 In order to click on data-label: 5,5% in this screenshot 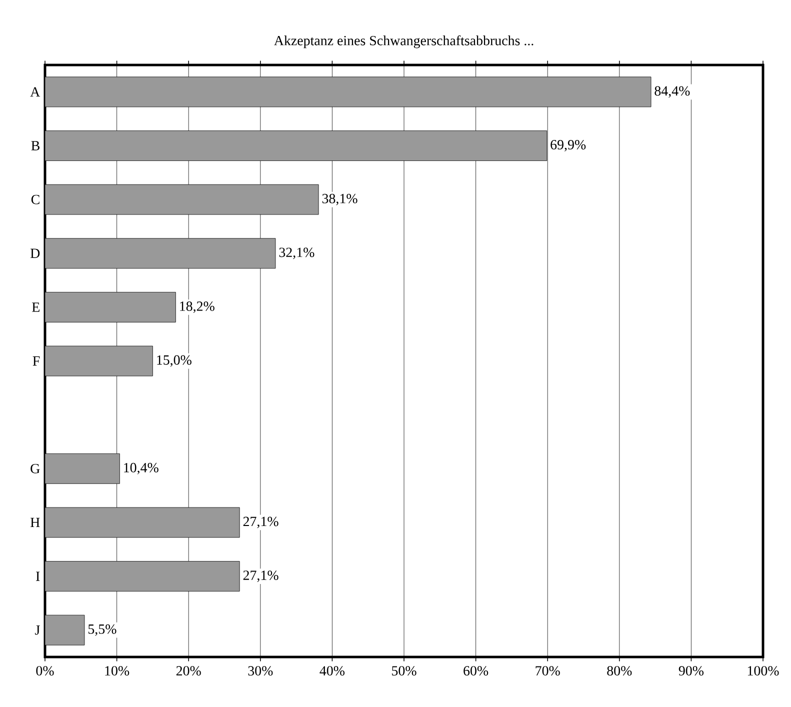, I will do `click(102, 630)`.